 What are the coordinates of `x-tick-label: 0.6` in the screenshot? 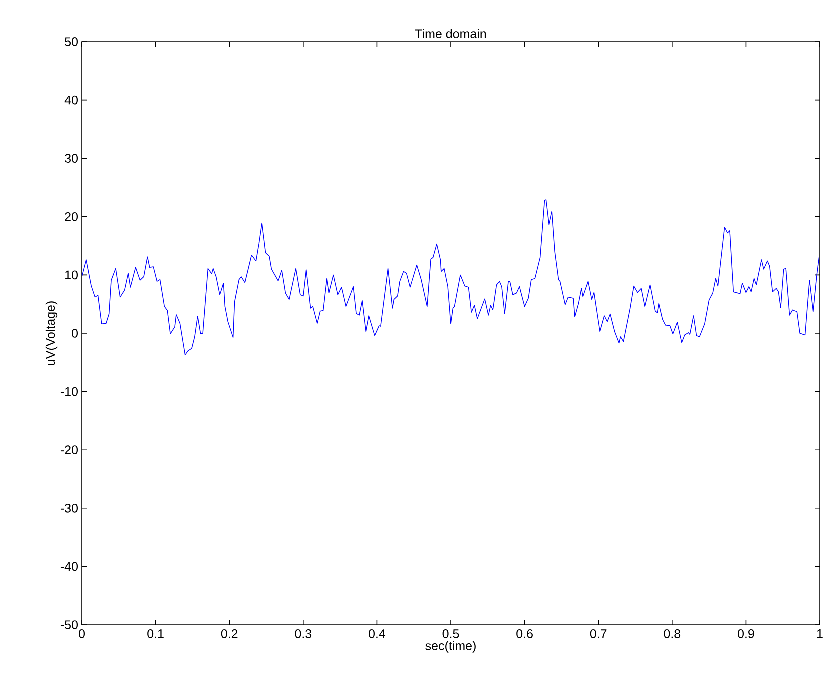 It's located at (524, 634).